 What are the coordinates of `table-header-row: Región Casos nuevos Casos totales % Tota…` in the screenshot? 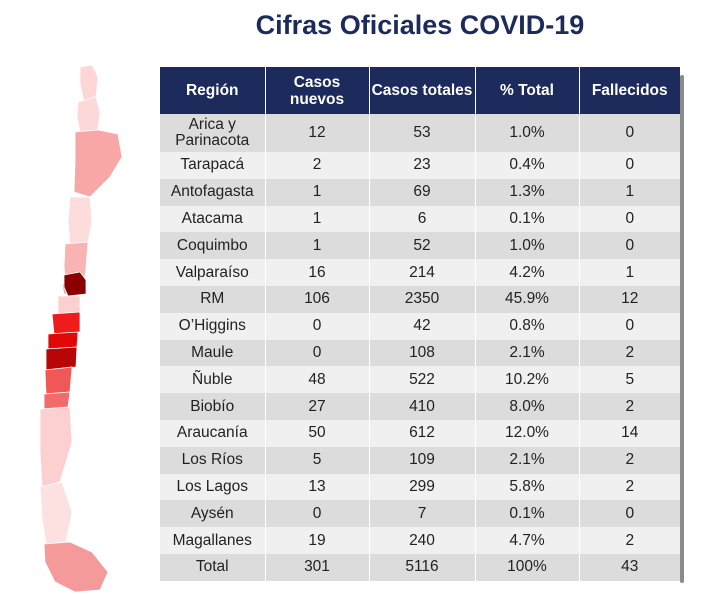 It's located at (420, 90).